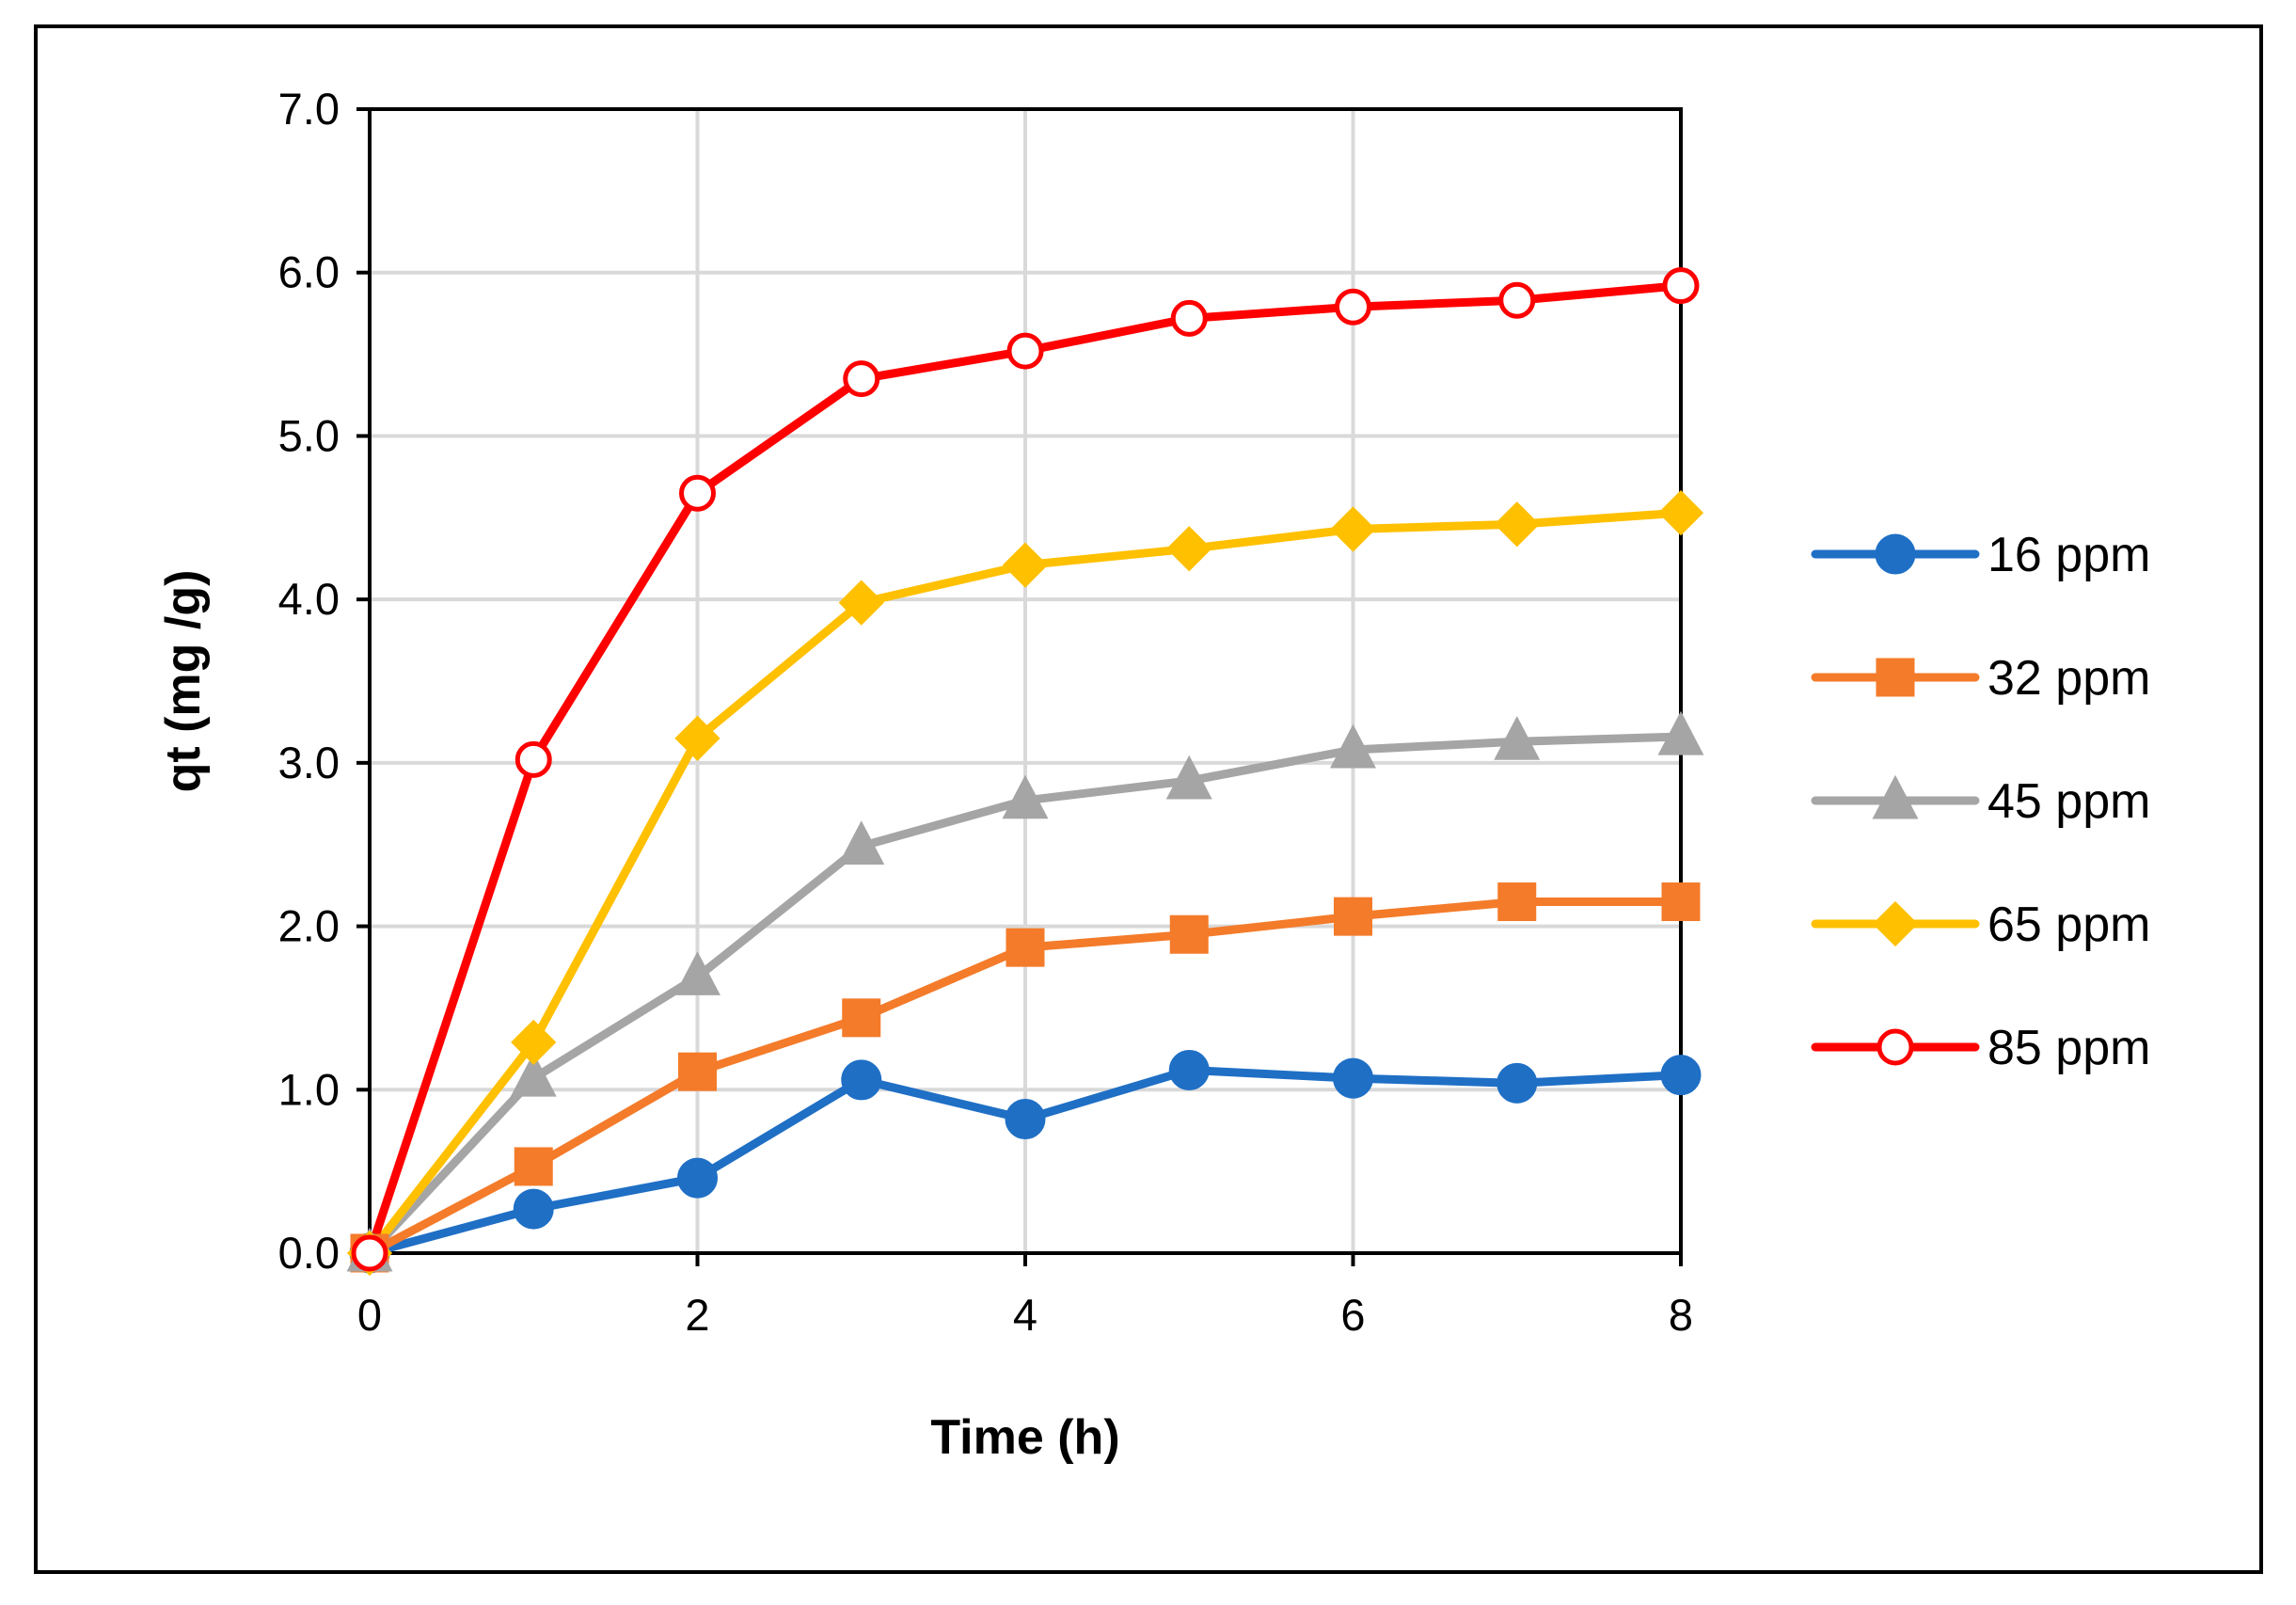 The height and width of the screenshot is (1605, 2296). I want to click on legend-marker-45-ppm, so click(1895, 796).